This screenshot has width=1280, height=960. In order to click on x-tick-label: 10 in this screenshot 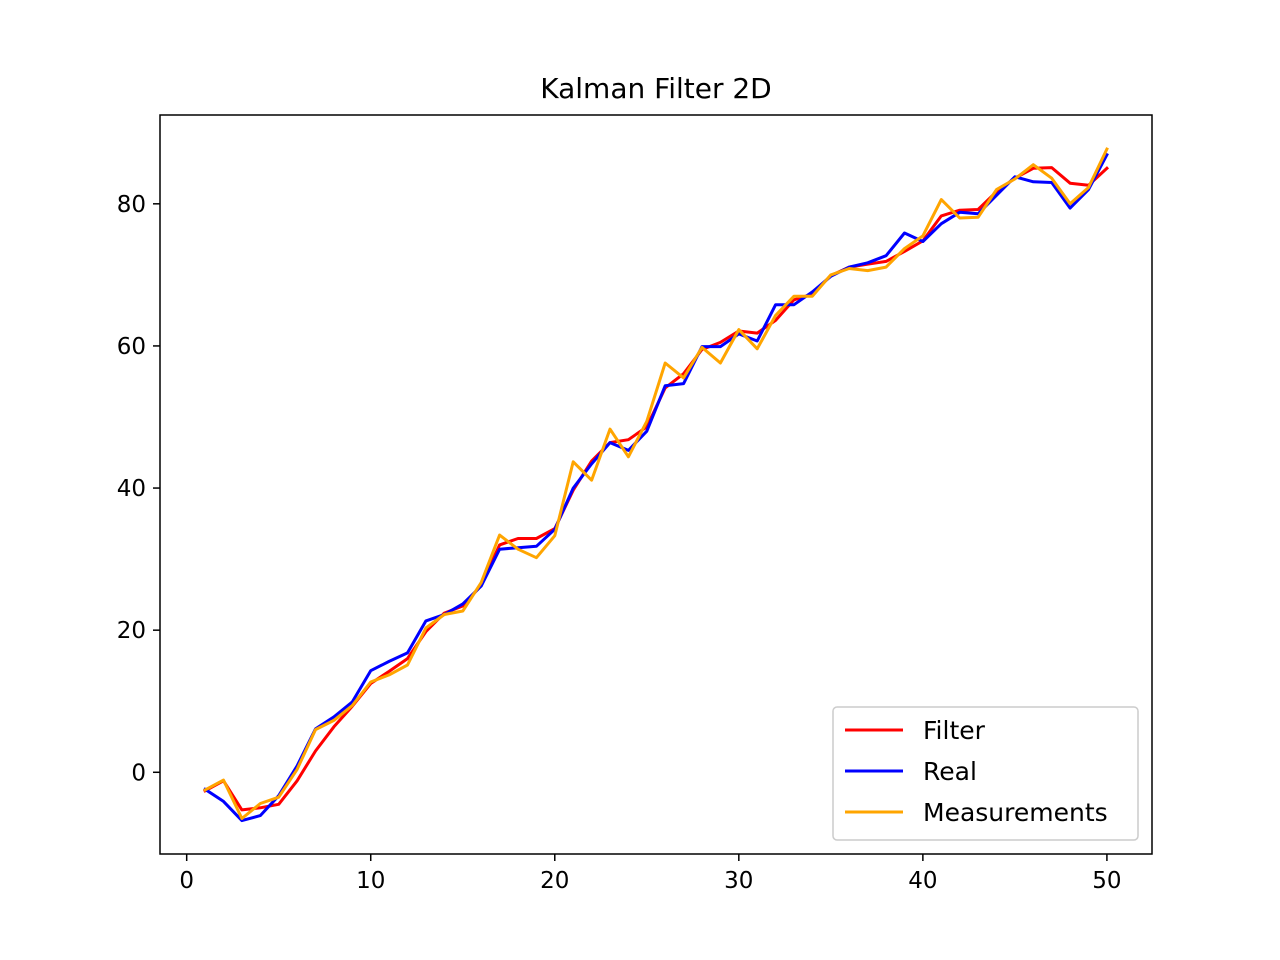, I will do `click(370, 881)`.